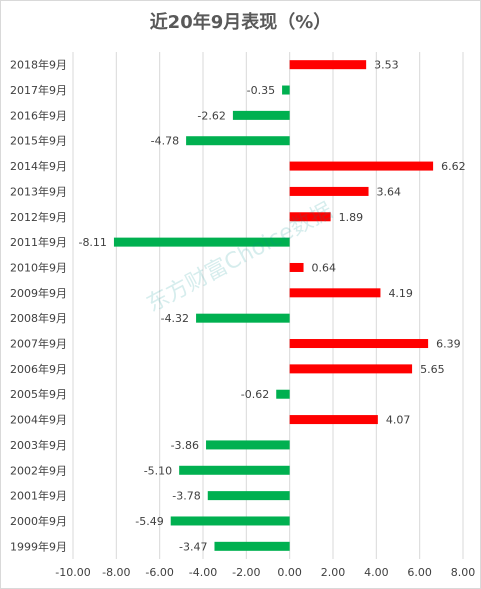  Describe the element at coordinates (38, 420) in the screenshot. I see `category-label: 2004年9月` at that location.